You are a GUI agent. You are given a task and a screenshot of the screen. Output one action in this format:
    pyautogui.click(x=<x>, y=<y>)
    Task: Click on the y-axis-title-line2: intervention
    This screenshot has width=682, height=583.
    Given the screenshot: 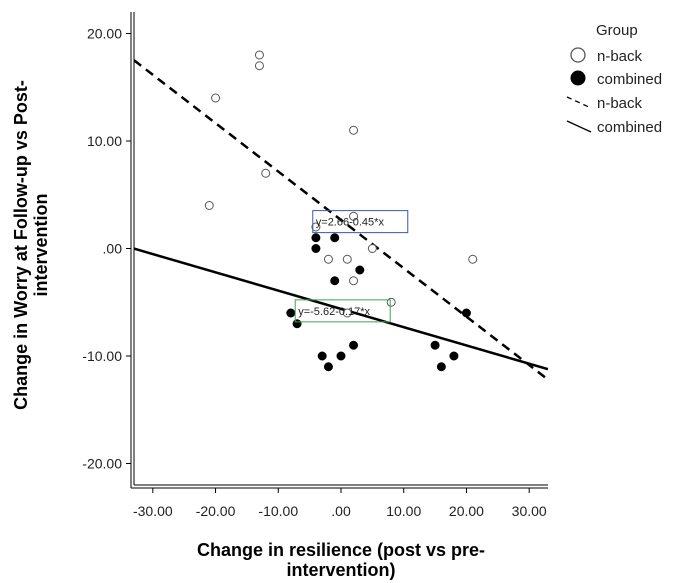 What is the action you would take?
    pyautogui.click(x=41, y=244)
    